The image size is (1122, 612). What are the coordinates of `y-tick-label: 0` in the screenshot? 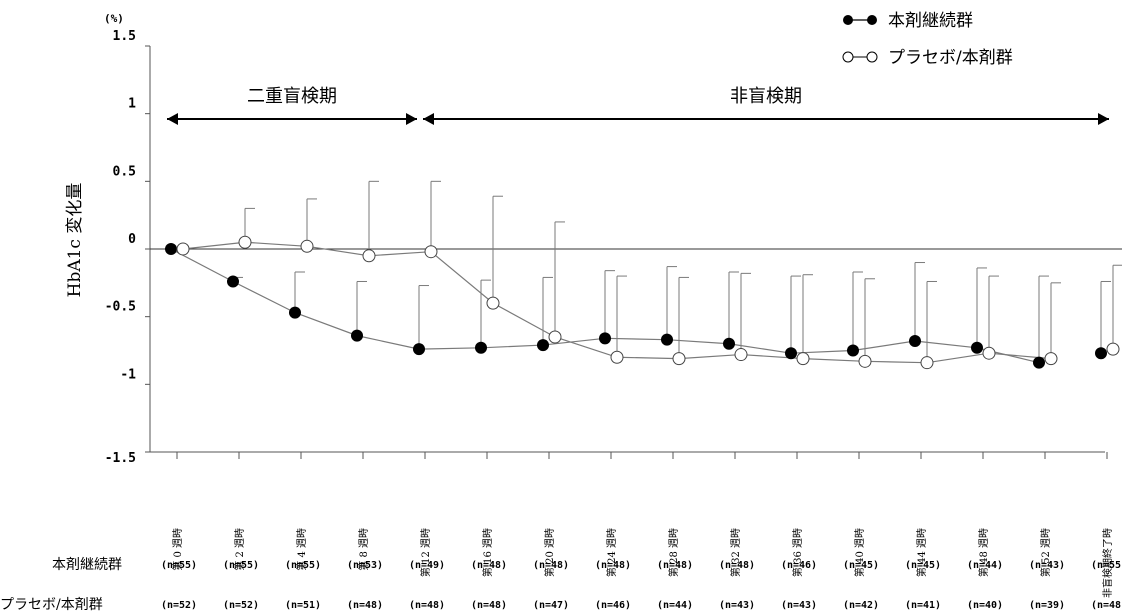 It's located at (132, 239).